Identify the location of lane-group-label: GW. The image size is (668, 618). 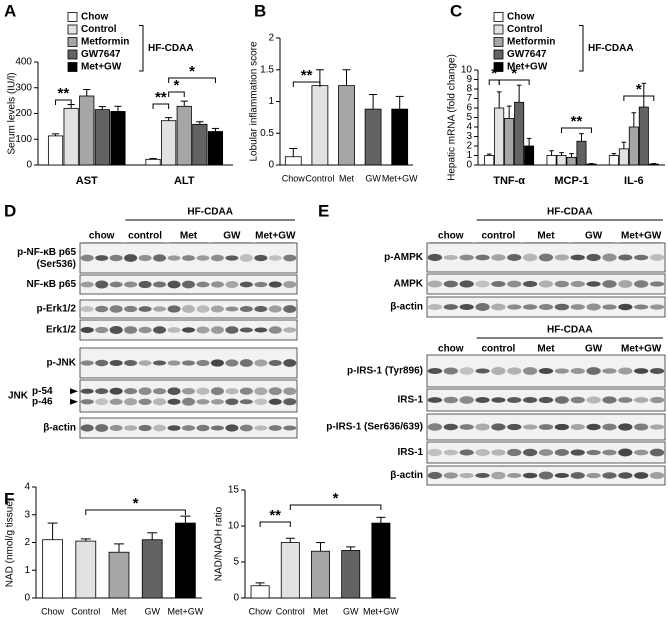
(594, 236).